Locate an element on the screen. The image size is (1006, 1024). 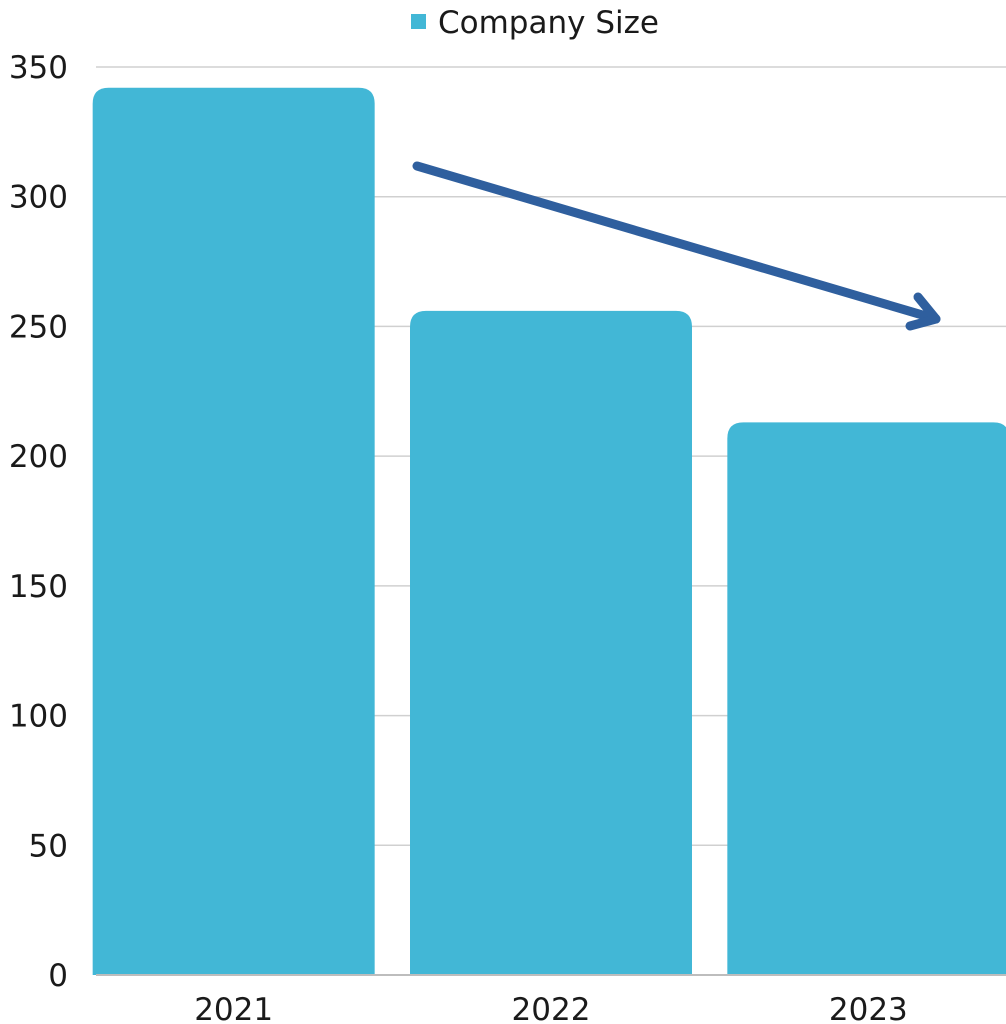
legend-label-company-size: Company Size is located at coordinates (548, 23).